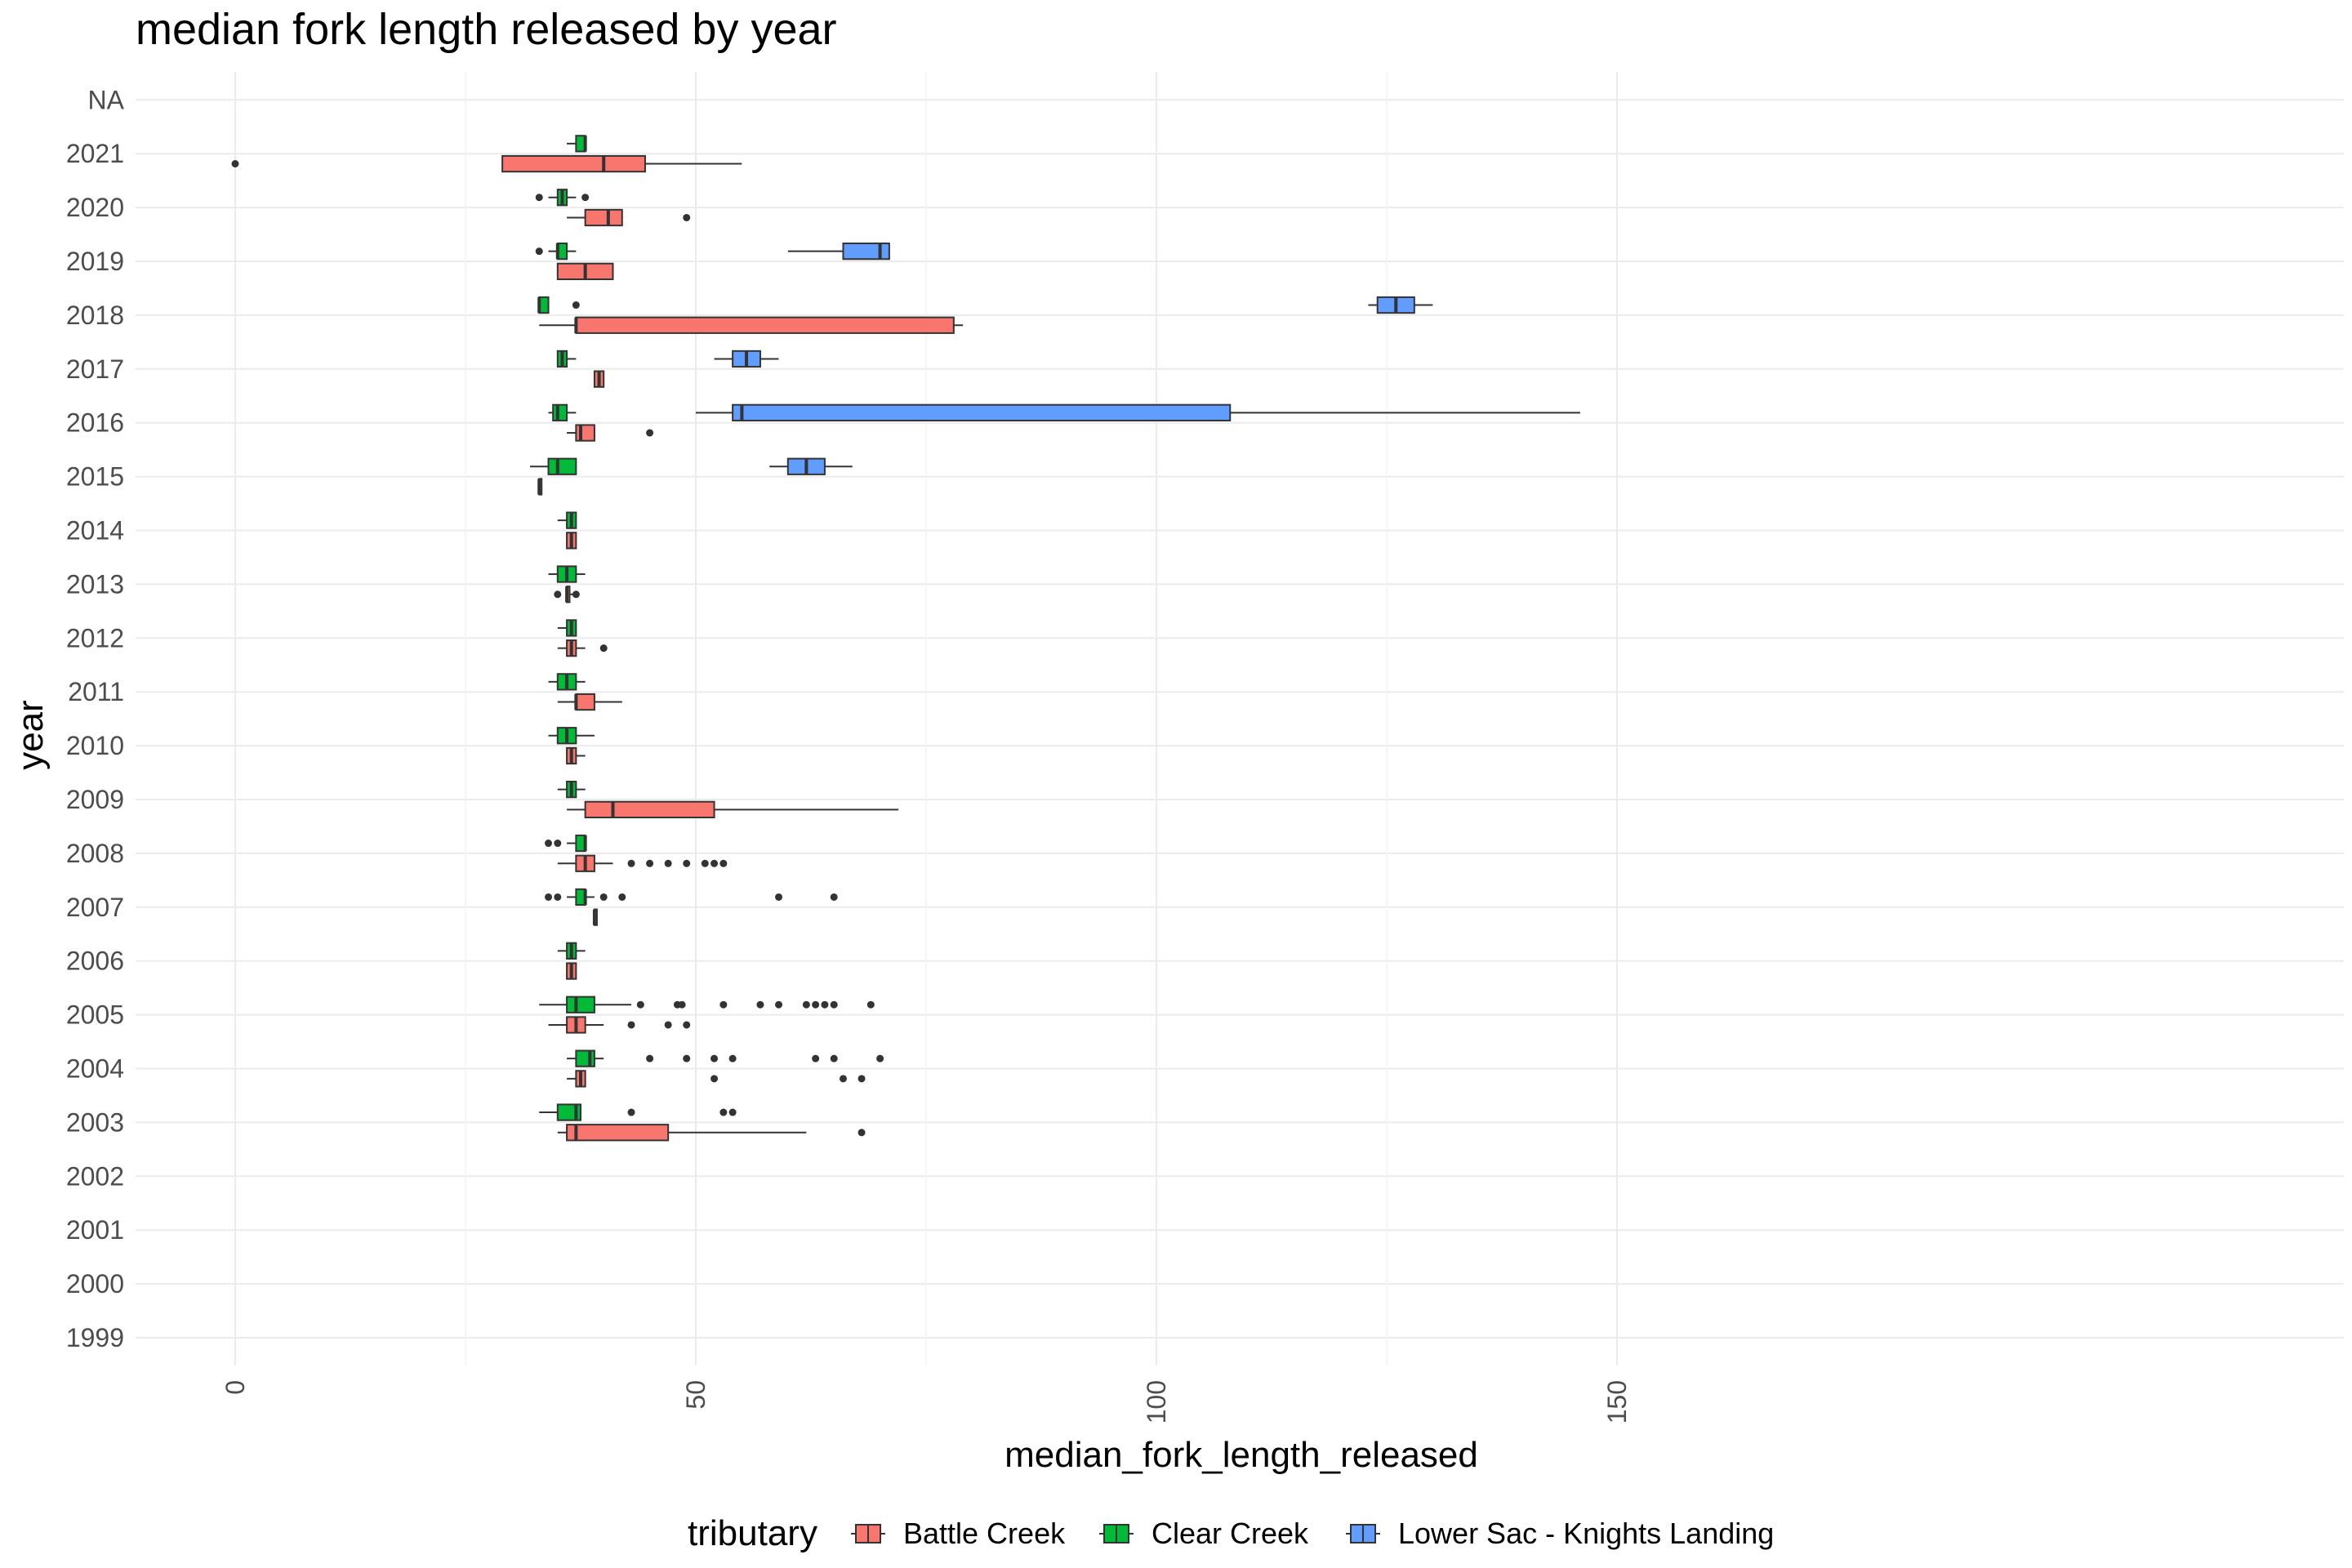  What do you see at coordinates (95, 423) in the screenshot?
I see `y-tick-label: 2016` at bounding box center [95, 423].